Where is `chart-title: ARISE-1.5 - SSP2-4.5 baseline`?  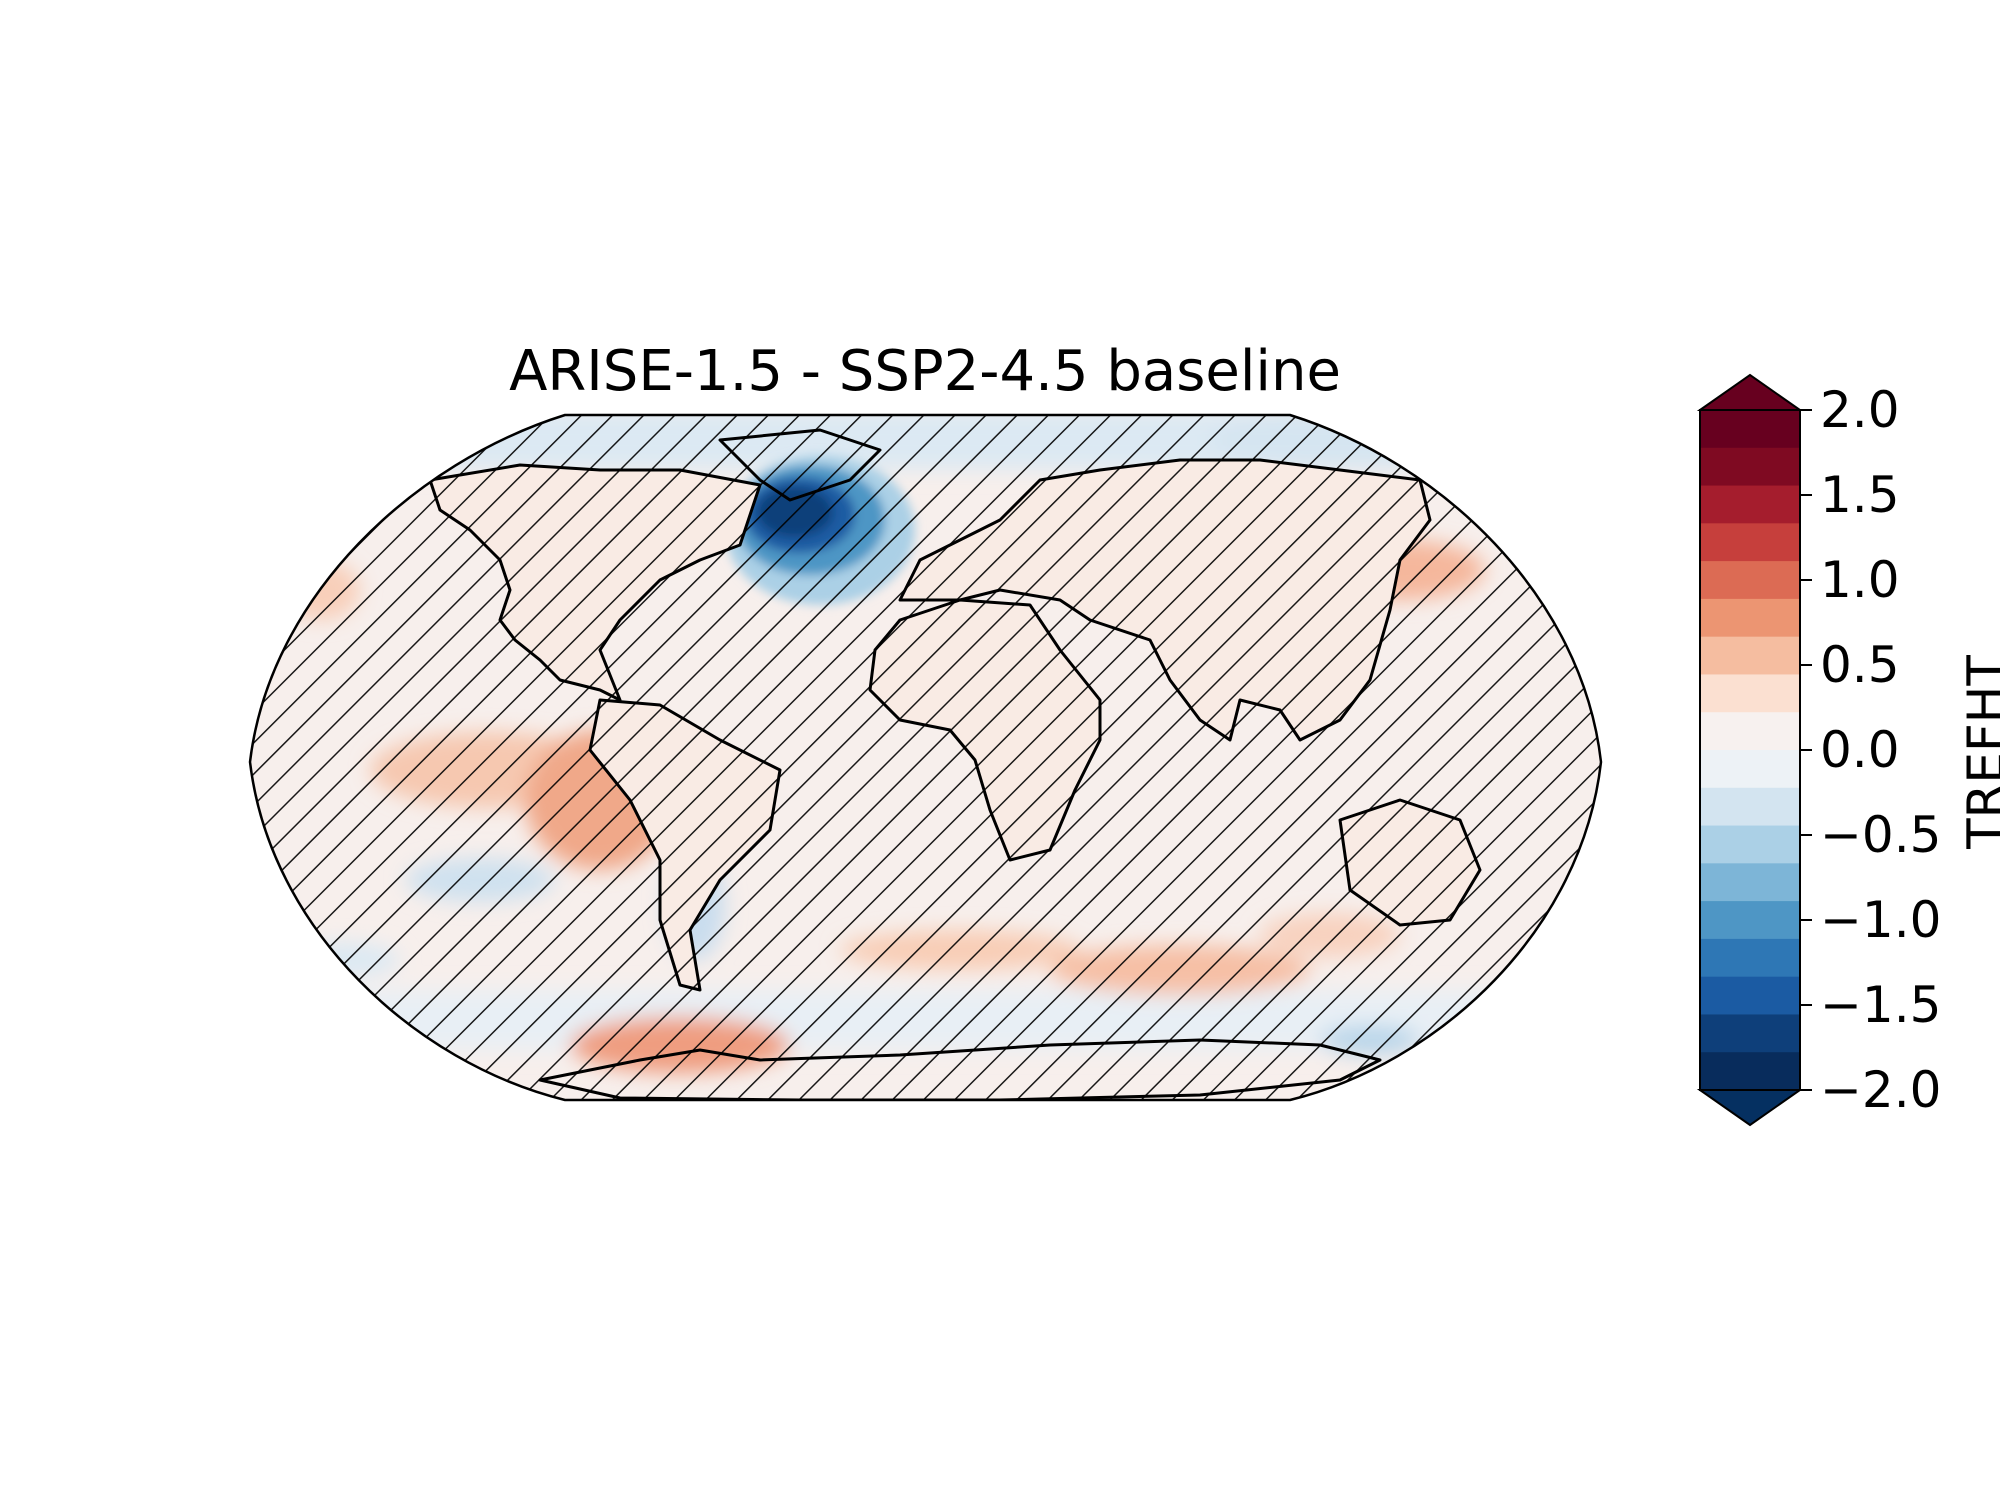 chart-title: ARISE-1.5 - SSP2-4.5 baseline is located at coordinates (925, 371).